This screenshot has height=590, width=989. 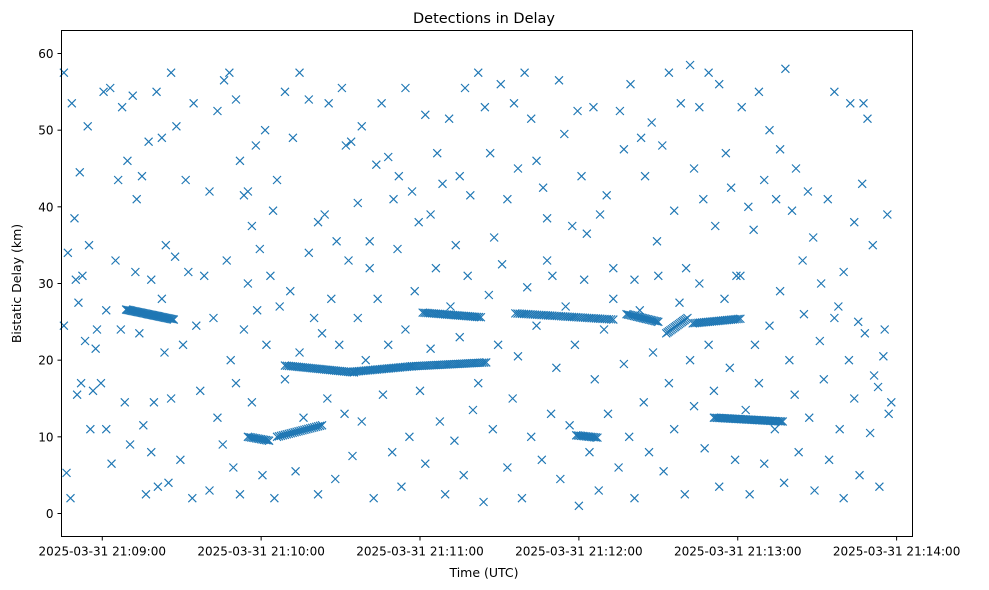 What do you see at coordinates (896, 552) in the screenshot?
I see `x-tick-label: 2025-03-31 21:14:00` at bounding box center [896, 552].